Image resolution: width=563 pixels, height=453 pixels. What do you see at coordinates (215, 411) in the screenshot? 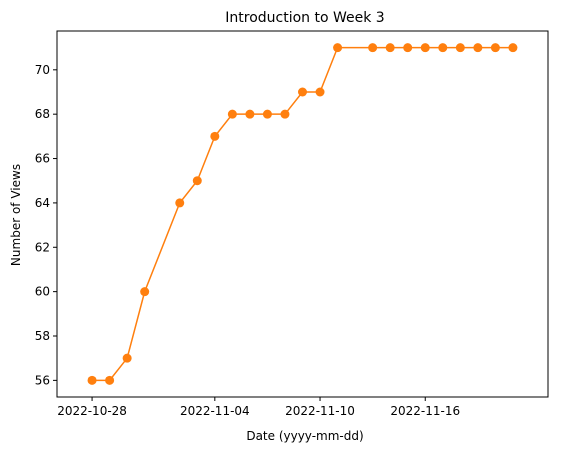
I see `x-tick-label: 2022-11-04` at bounding box center [215, 411].